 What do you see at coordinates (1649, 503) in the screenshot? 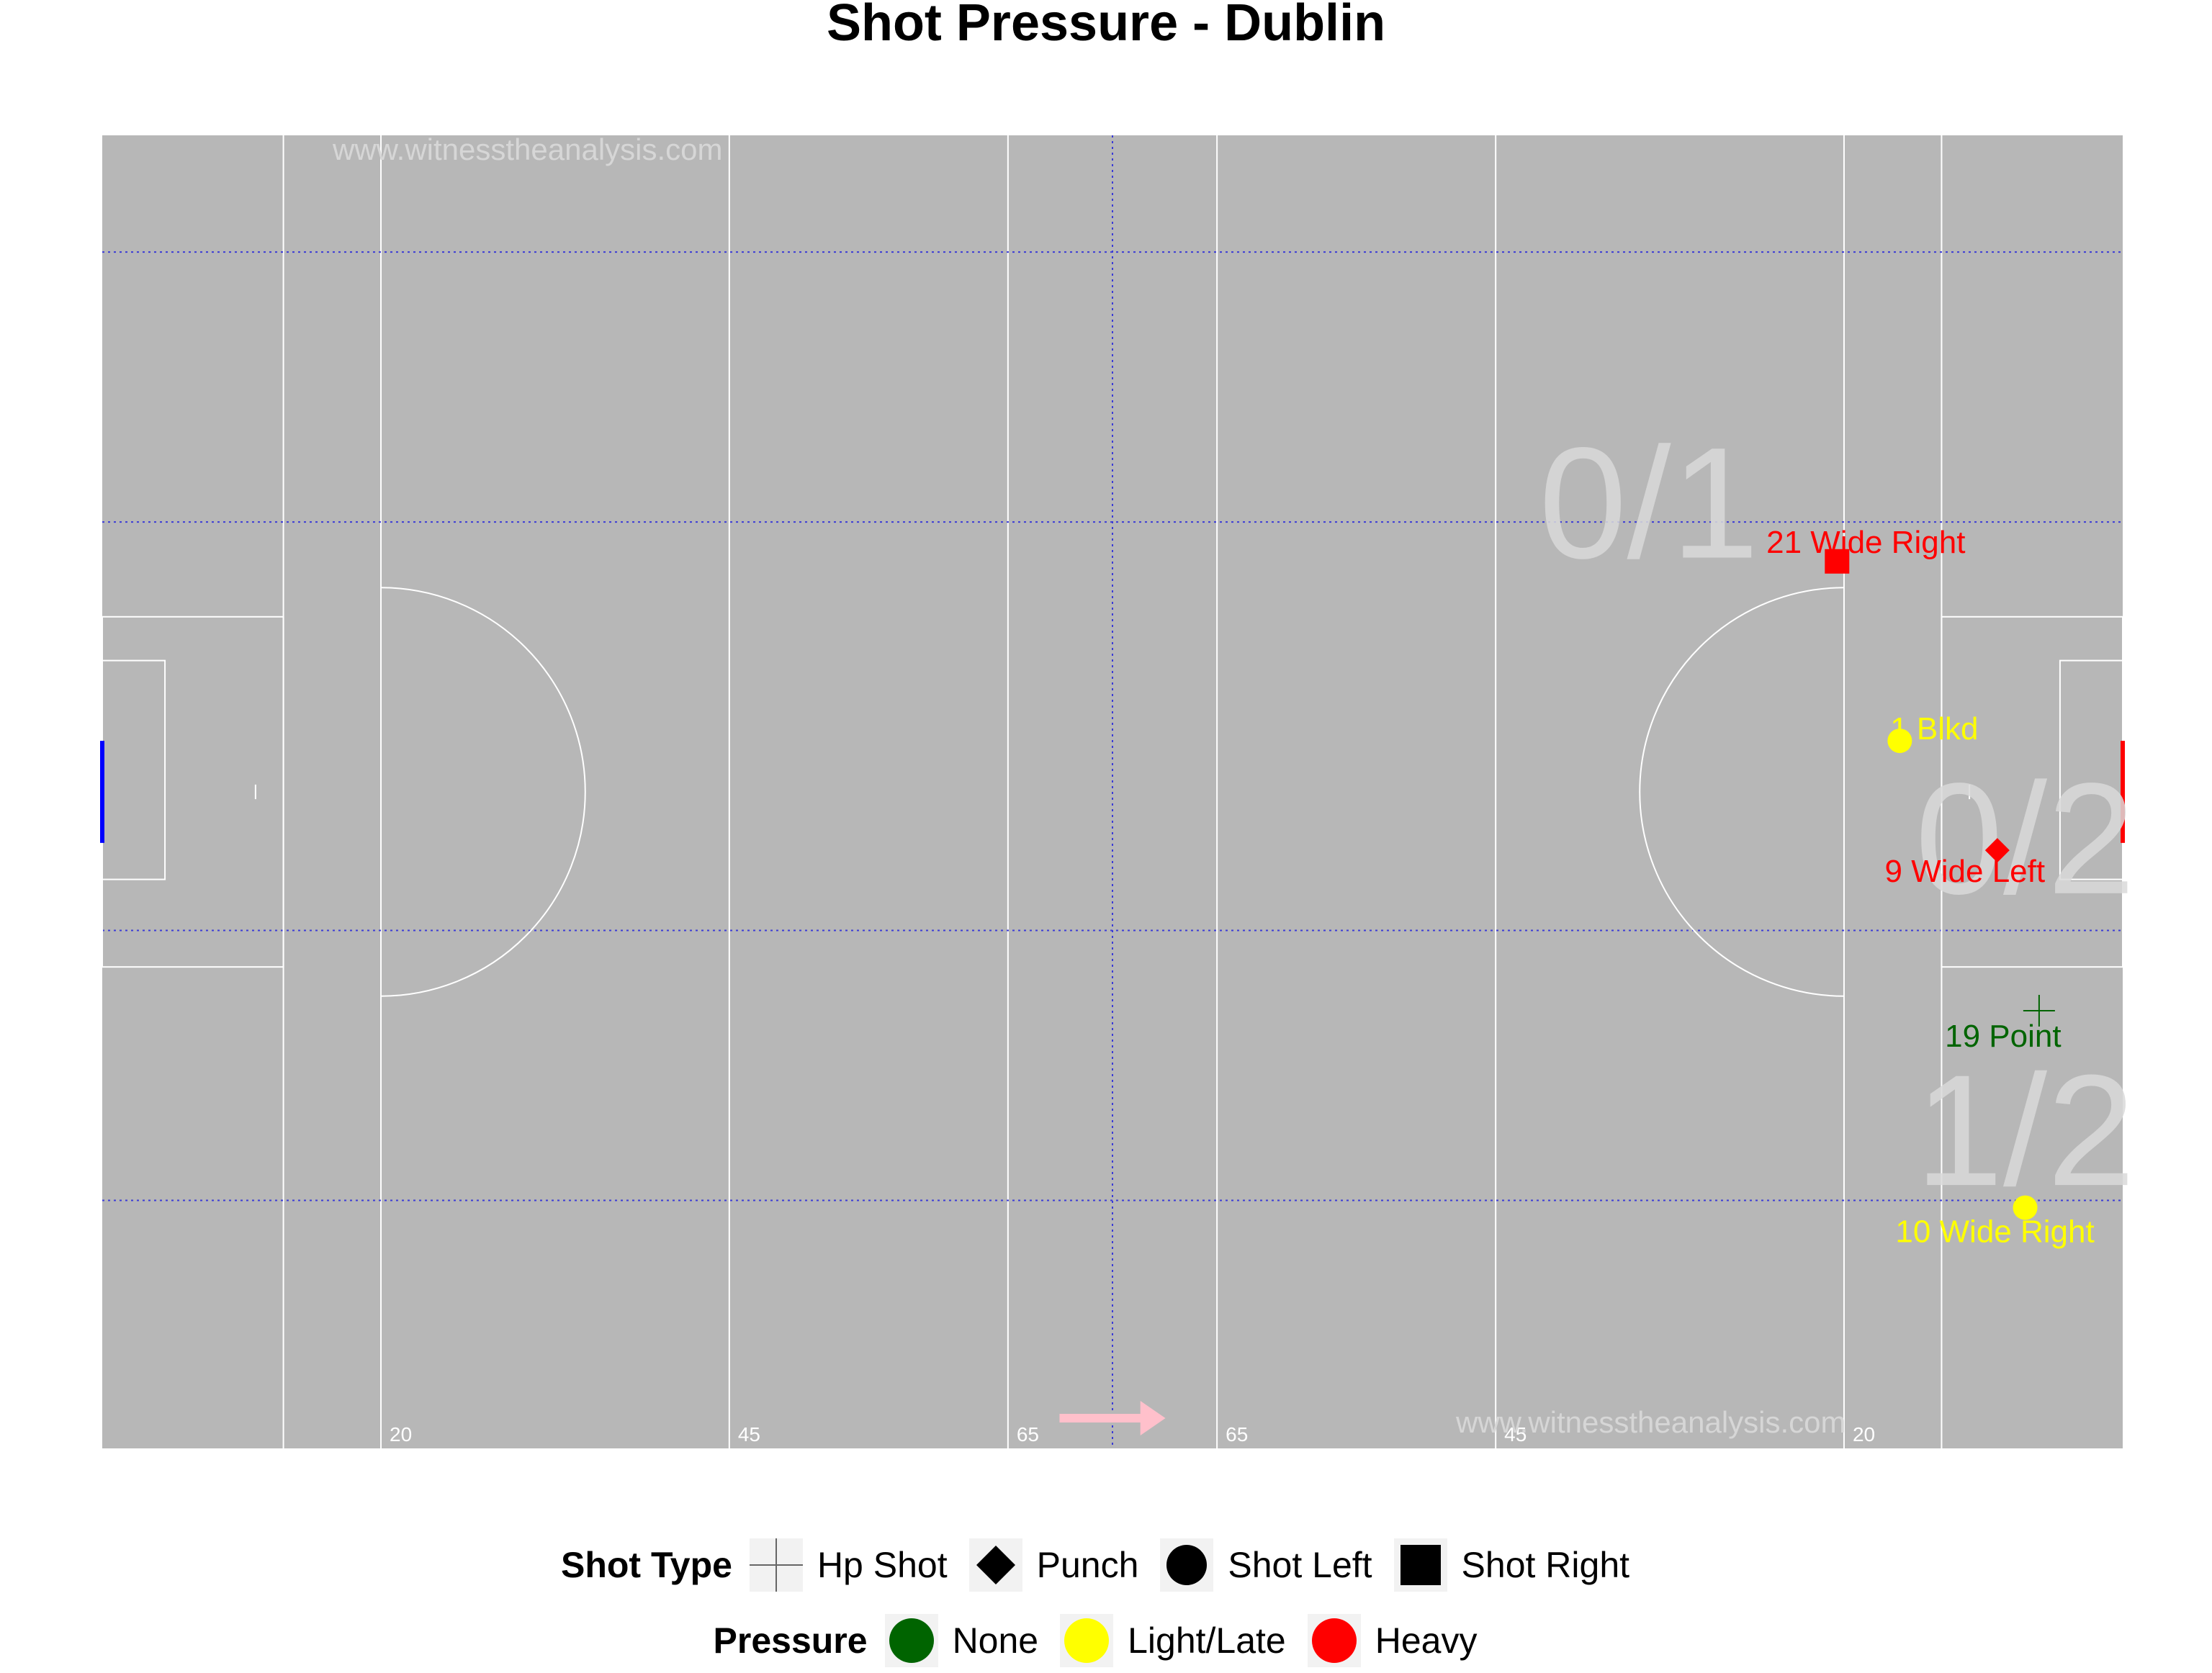
I see `zone-annotation-0: 0/1` at bounding box center [1649, 503].